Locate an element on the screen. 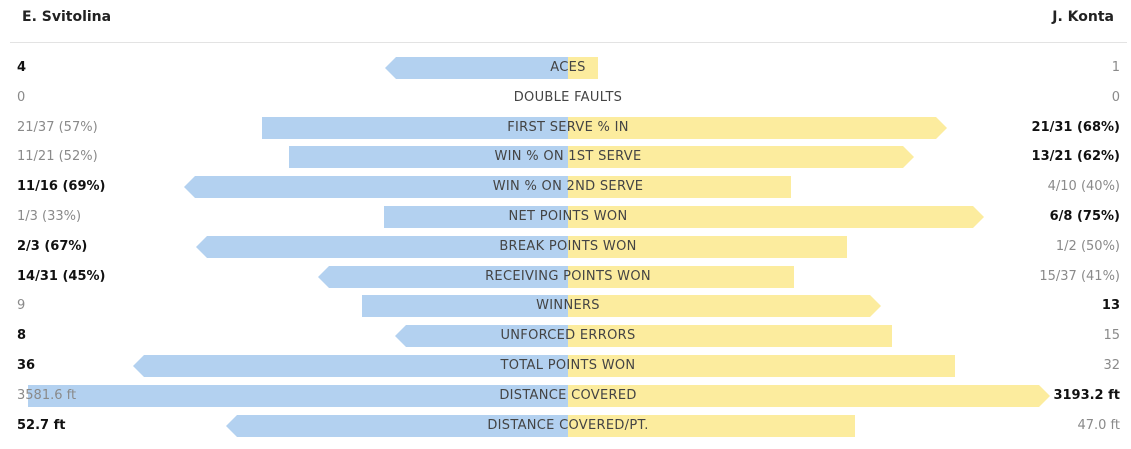 The height and width of the screenshot is (449, 1131). stat-label: DISTANCE COVERED/PT. is located at coordinates (568, 425).